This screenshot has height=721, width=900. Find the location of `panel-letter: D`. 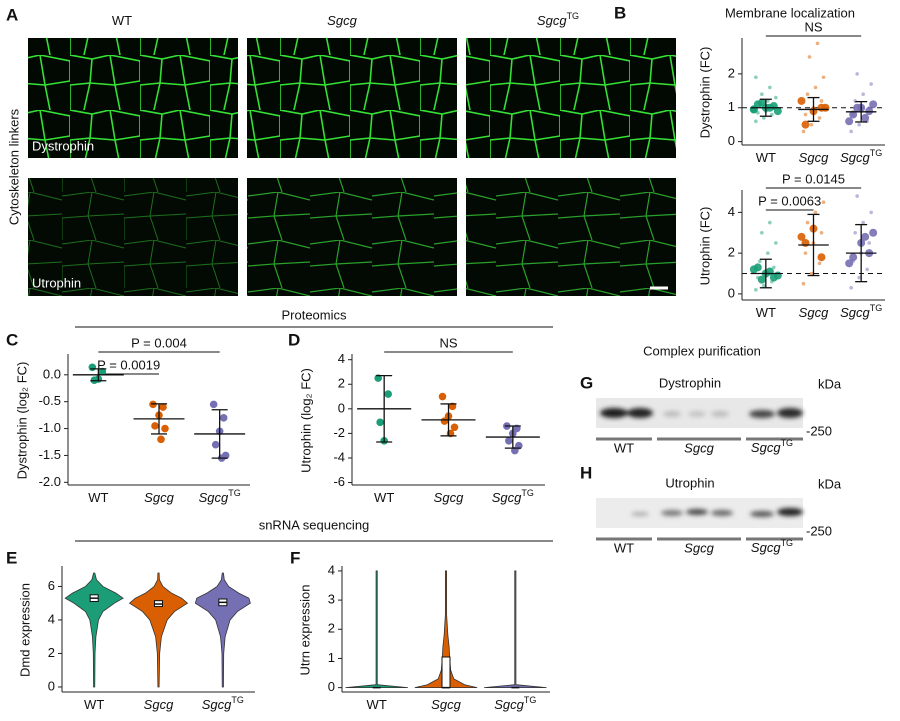

panel-letter: D is located at coordinates (294, 339).